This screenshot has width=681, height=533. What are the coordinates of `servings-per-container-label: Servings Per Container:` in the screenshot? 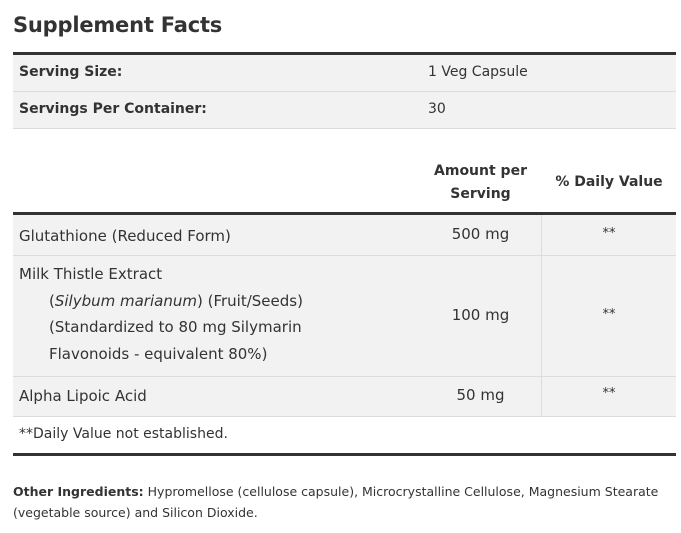 It's located at (113, 109).